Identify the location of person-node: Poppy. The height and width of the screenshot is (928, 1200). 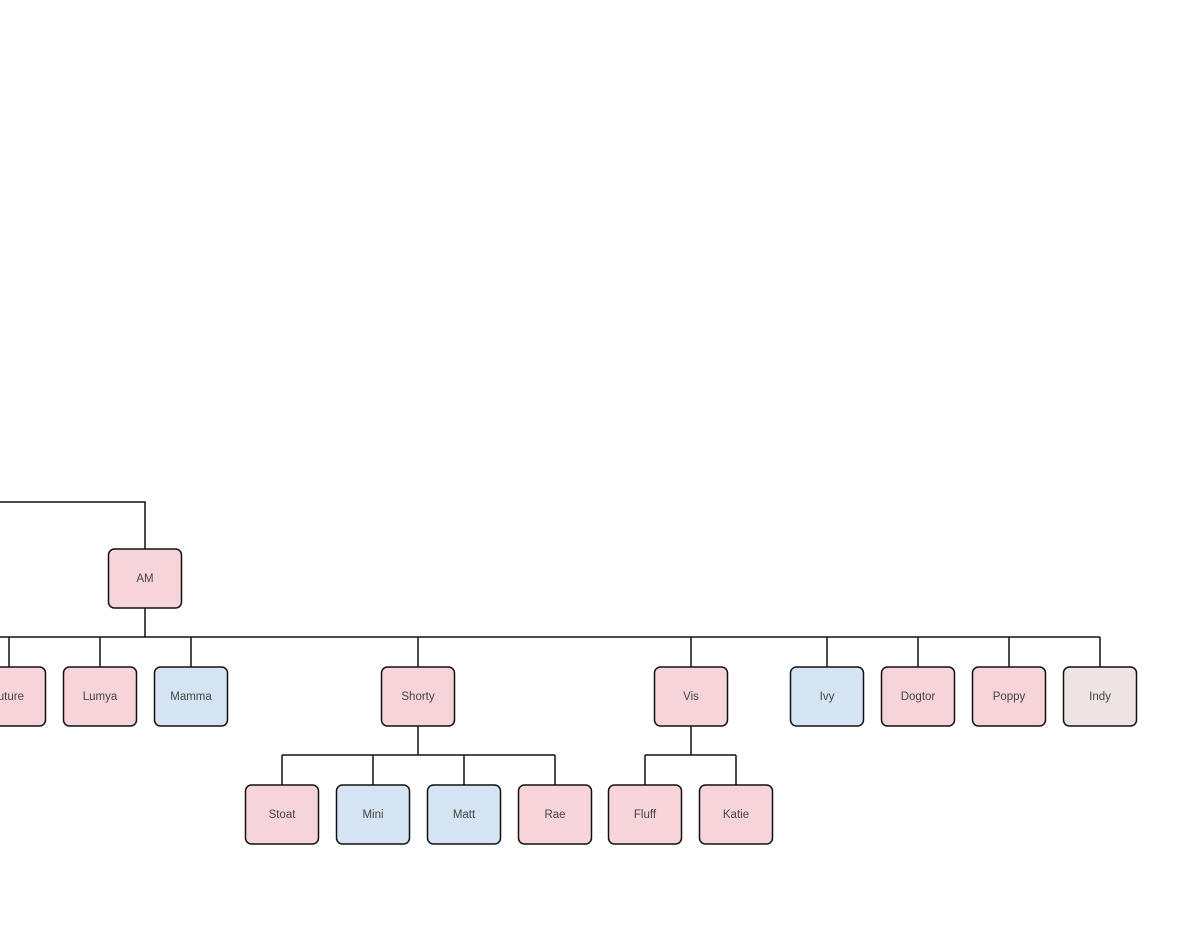
(1009, 696).